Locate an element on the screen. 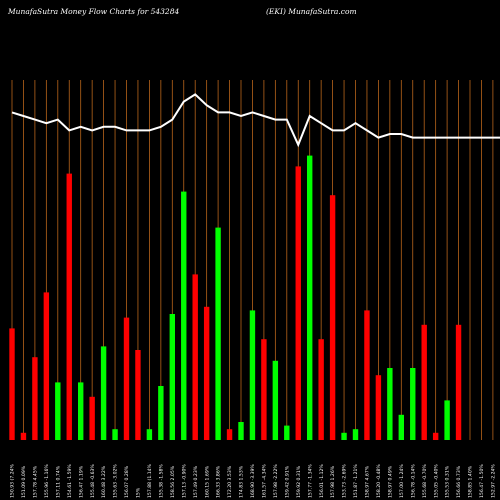  x-tick-label: 155.53 0.31% is located at coordinates (448, 481).